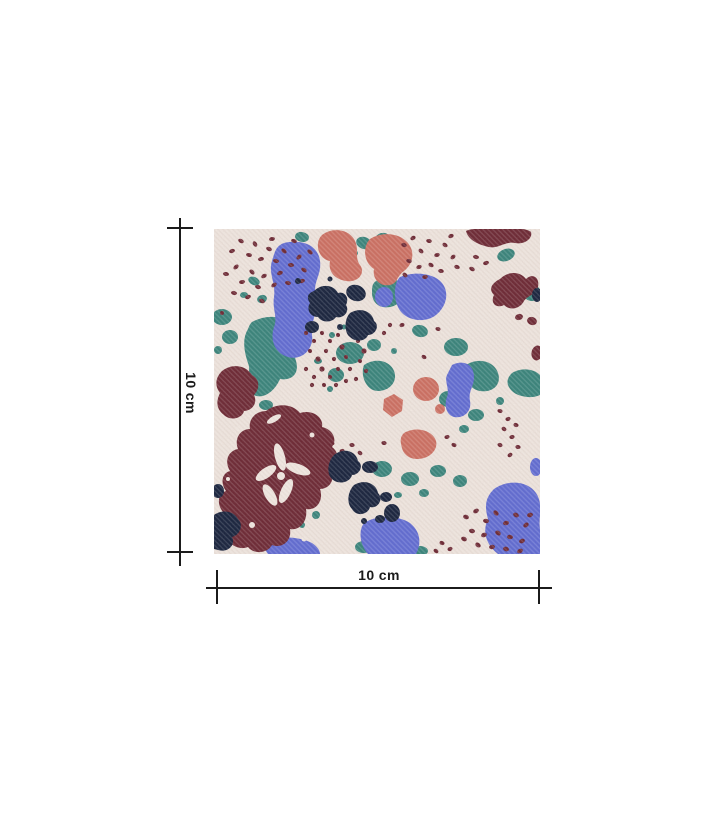  I want to click on vertical-dimension-tick-top, so click(180, 228).